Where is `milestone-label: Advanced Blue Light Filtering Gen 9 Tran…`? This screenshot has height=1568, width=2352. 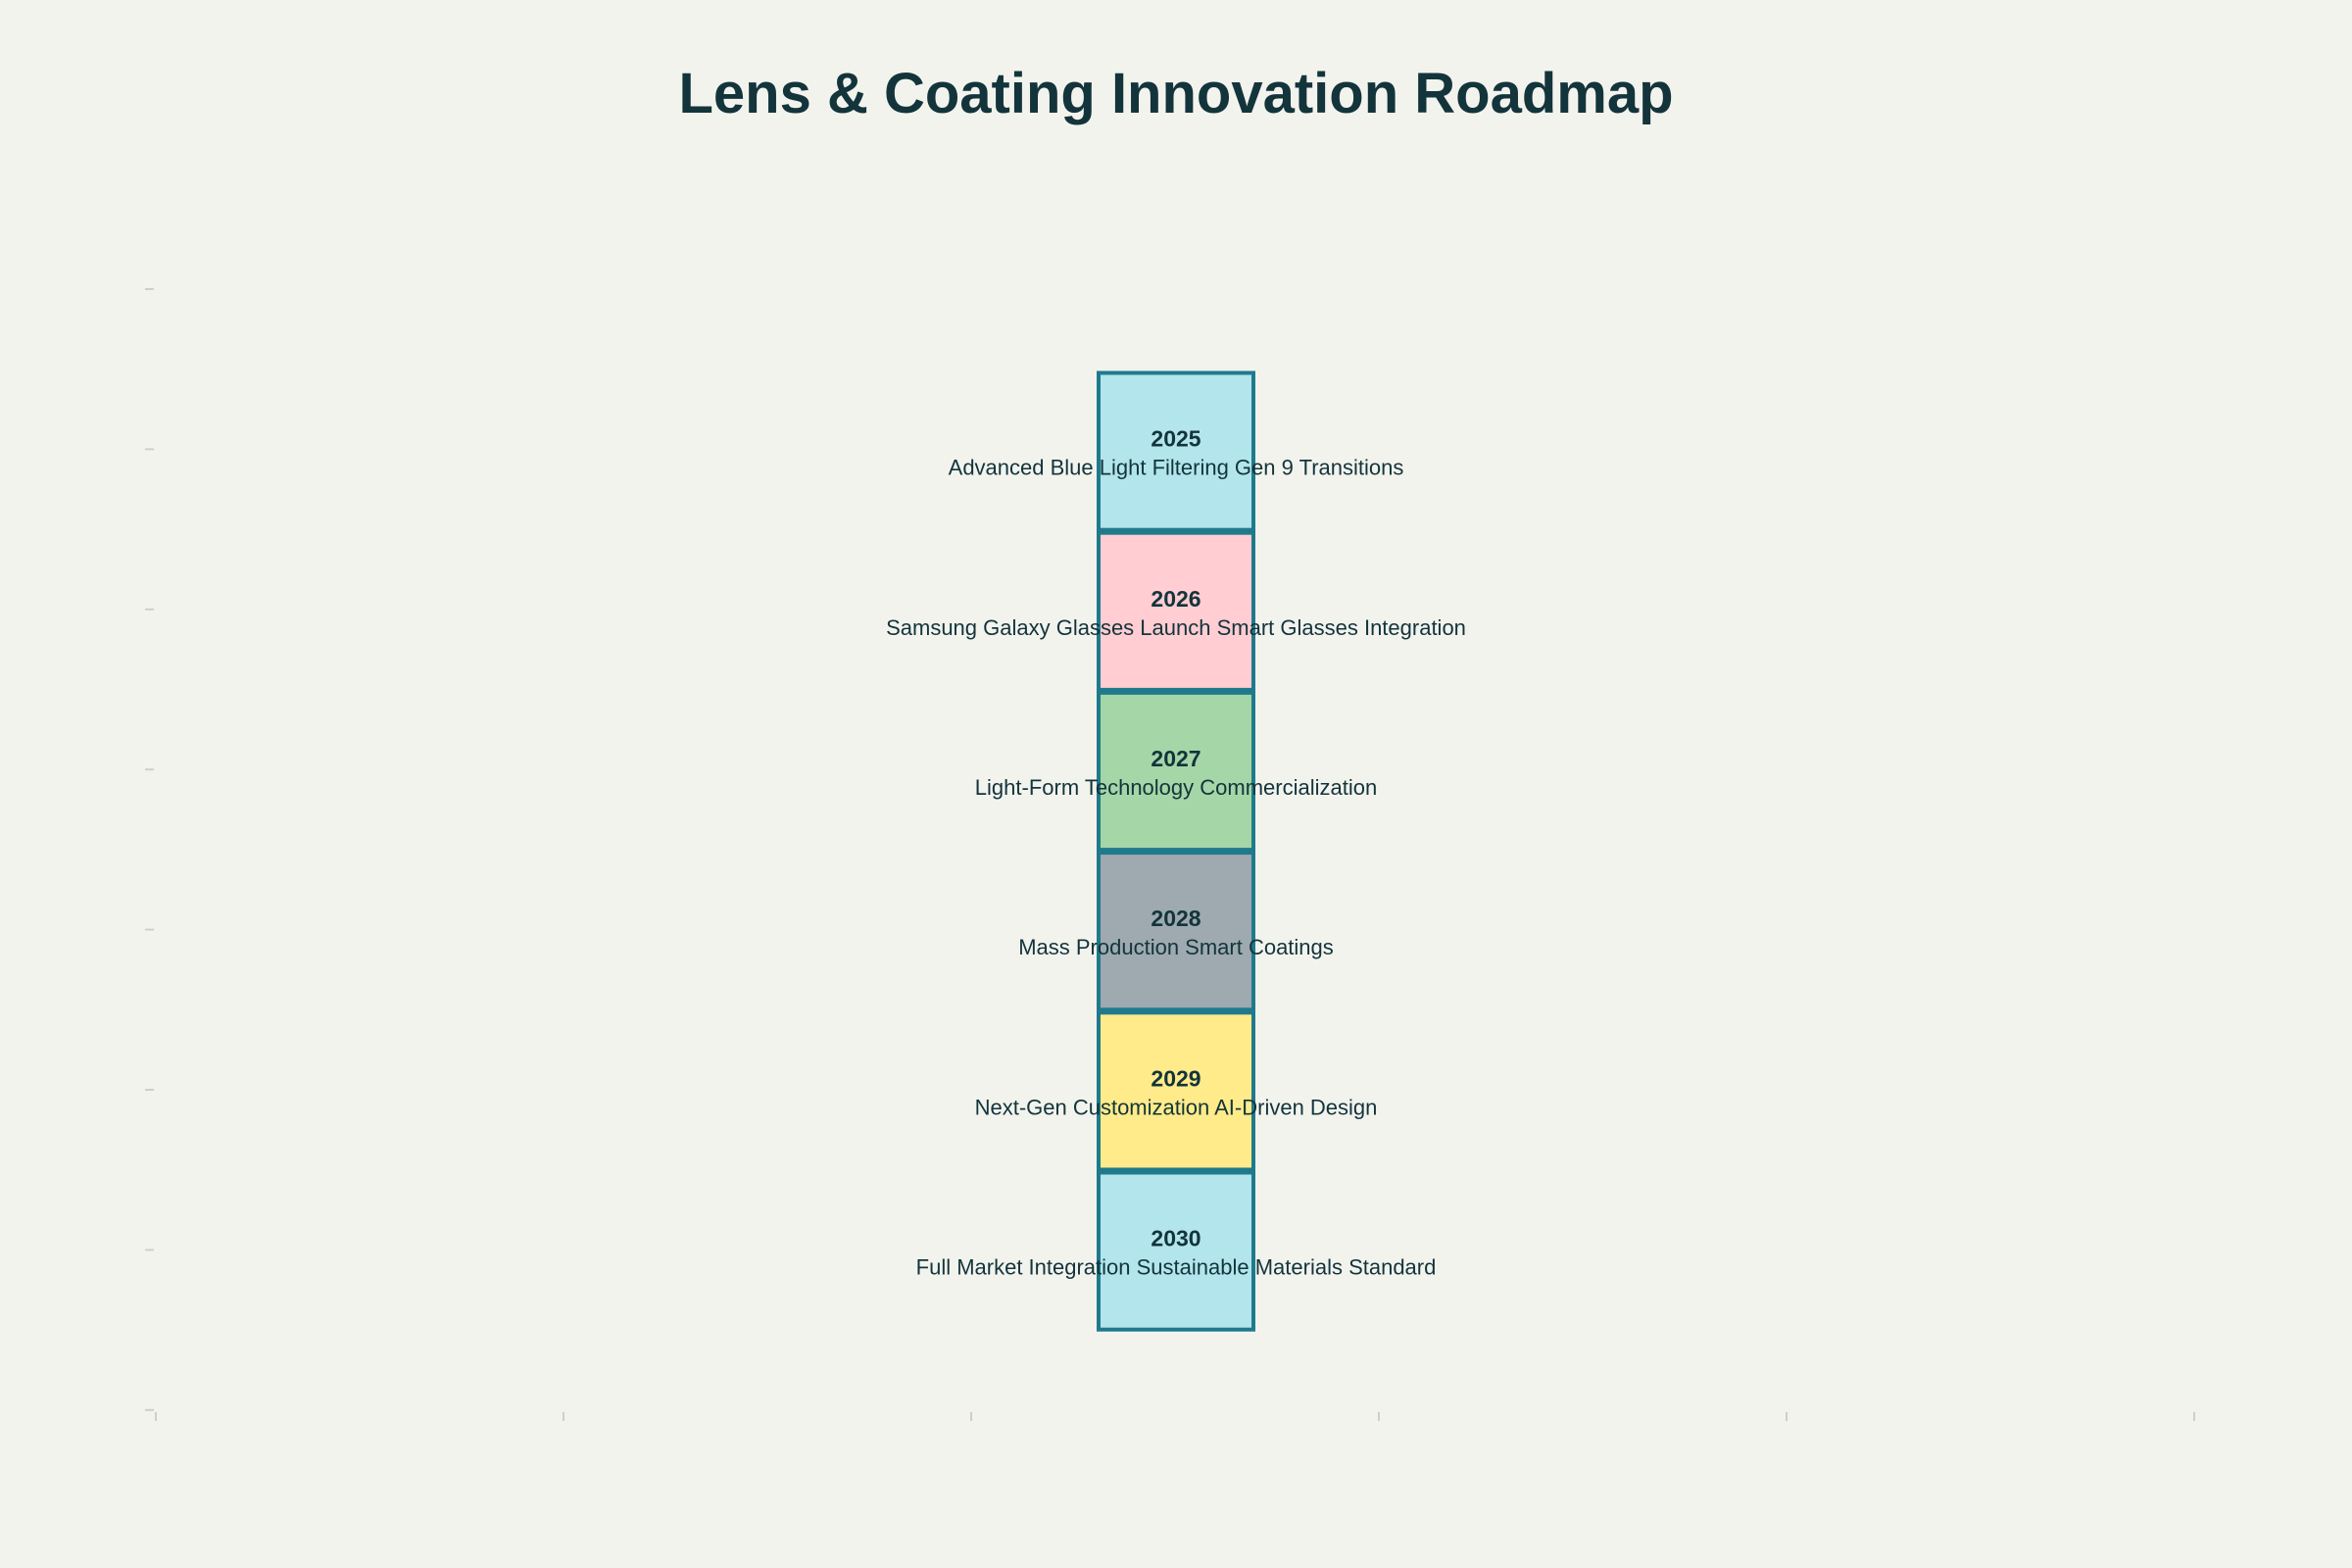
milestone-label: Advanced Blue Light Filtering Gen 9 Tran… is located at coordinates (1176, 468).